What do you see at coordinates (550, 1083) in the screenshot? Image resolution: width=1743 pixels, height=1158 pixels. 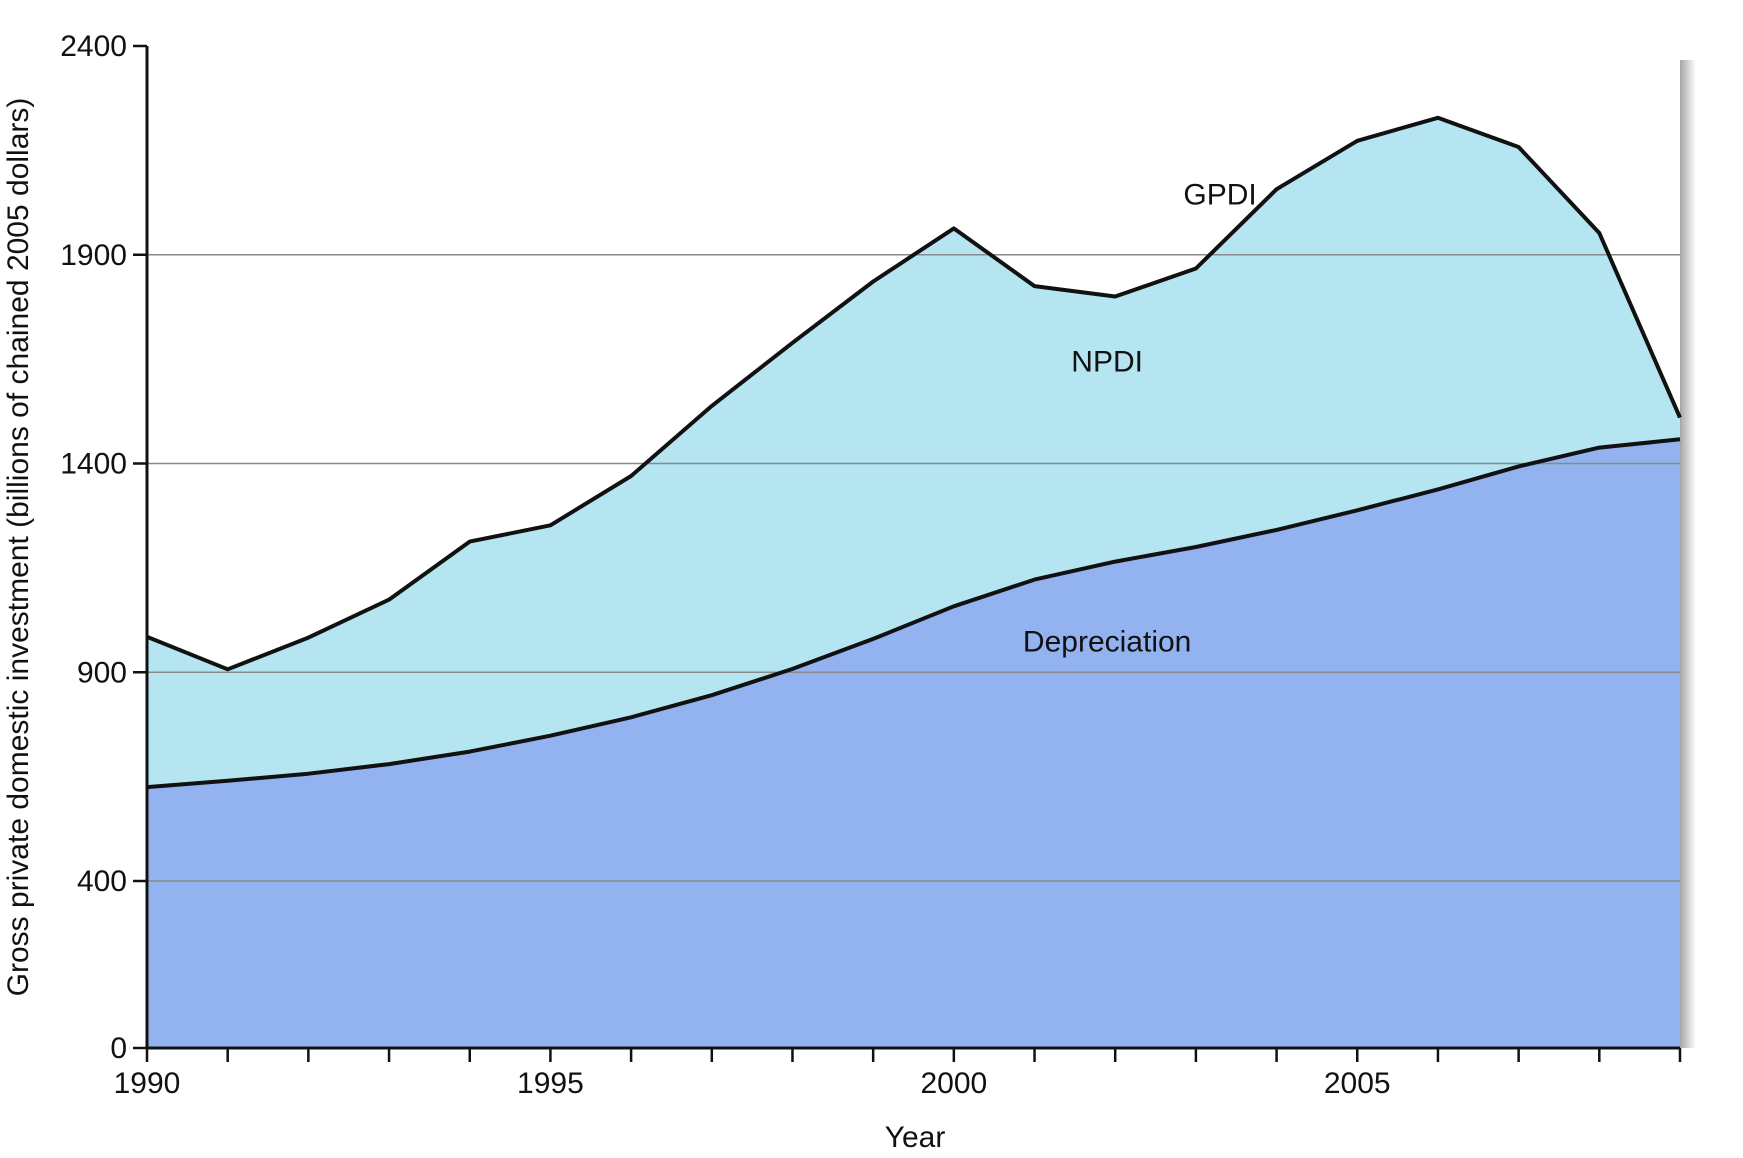 I see `x-tick-label-1995: 1995` at bounding box center [550, 1083].